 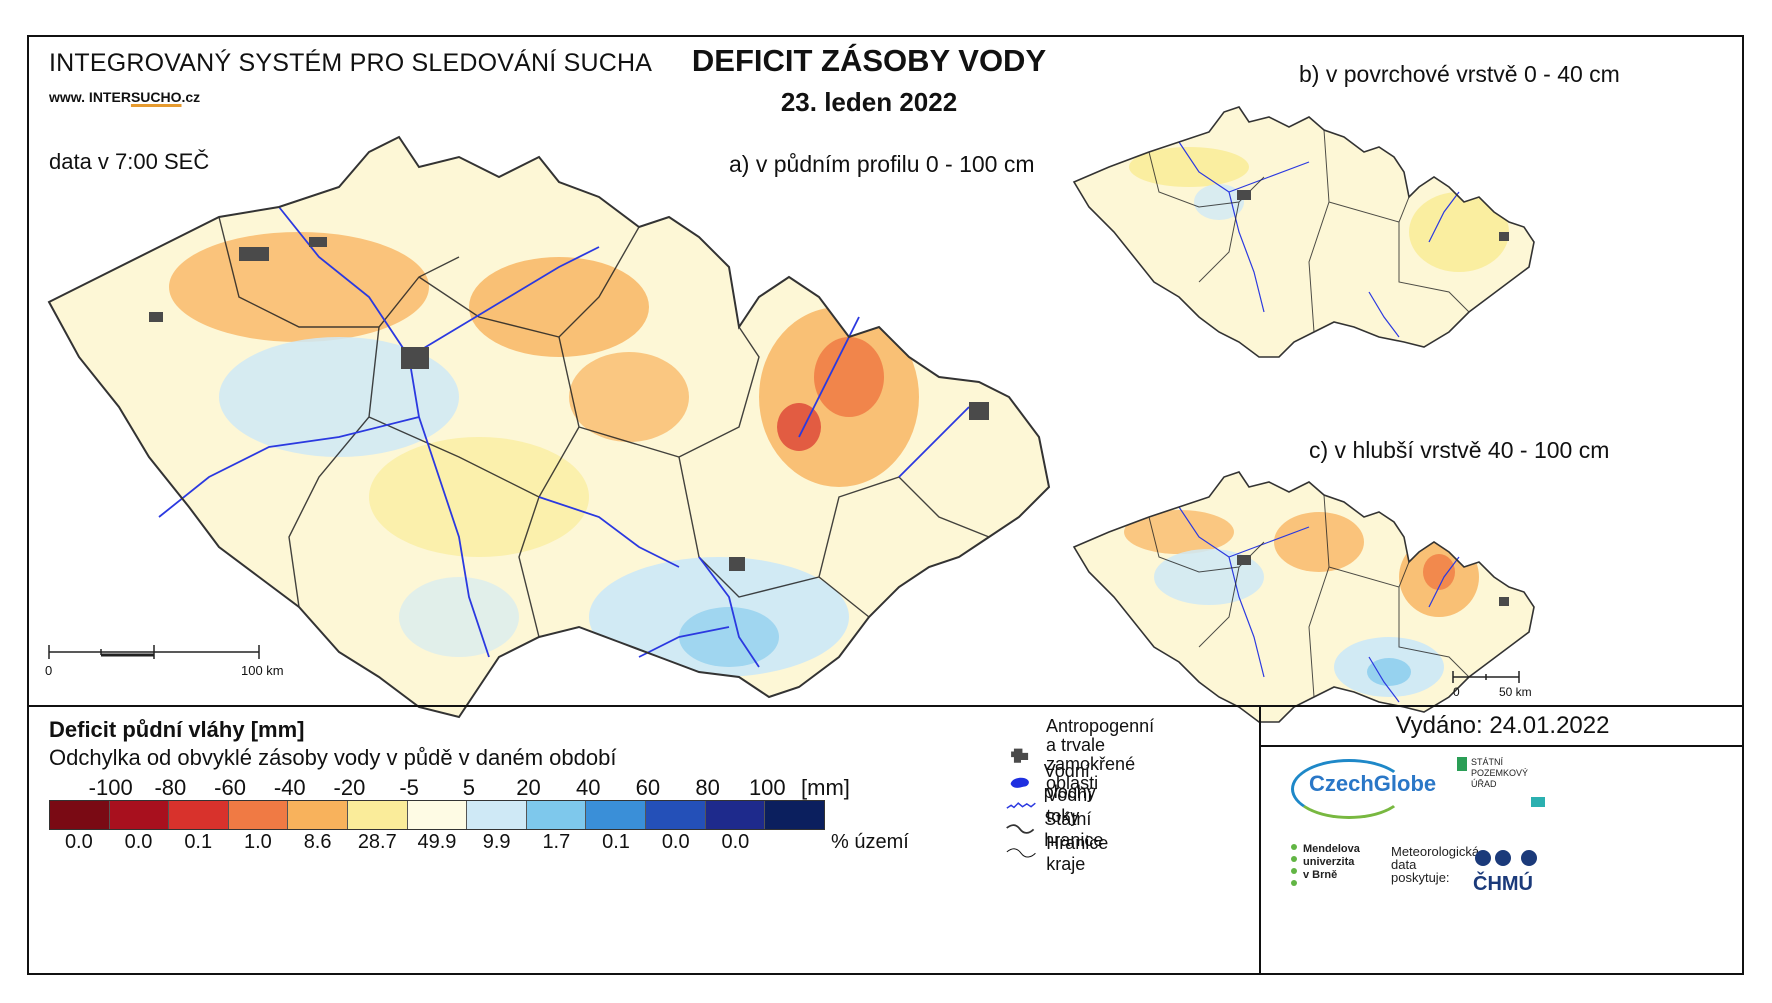 I want to click on spu-logo-mark, so click(x=1462, y=764).